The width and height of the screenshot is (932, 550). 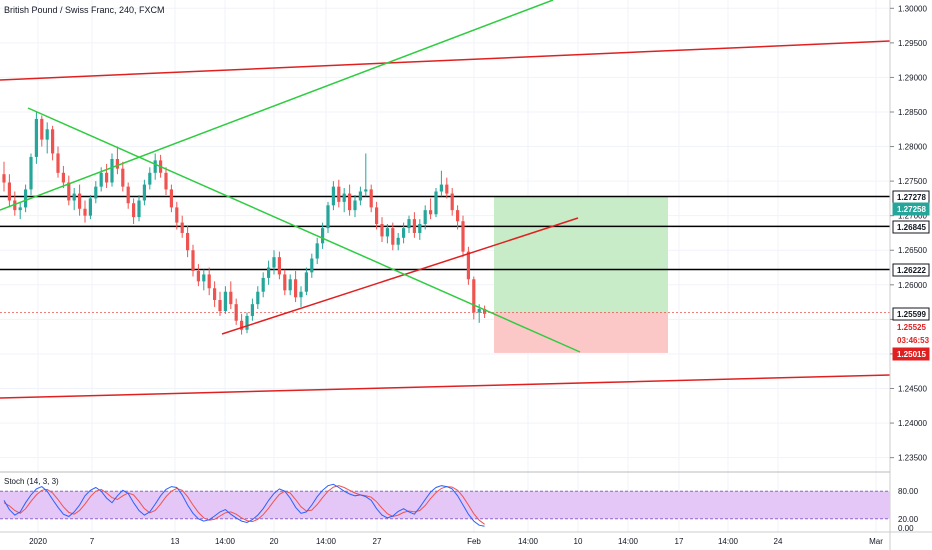 What do you see at coordinates (581, 332) in the screenshot?
I see `loss-zone` at bounding box center [581, 332].